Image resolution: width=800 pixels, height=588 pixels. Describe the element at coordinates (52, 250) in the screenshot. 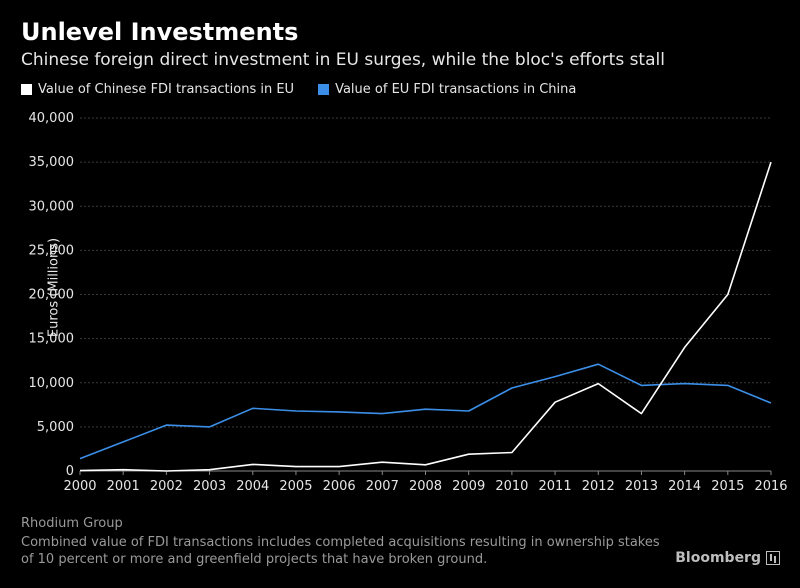

I see `y-tick-label: 25,000` at that location.